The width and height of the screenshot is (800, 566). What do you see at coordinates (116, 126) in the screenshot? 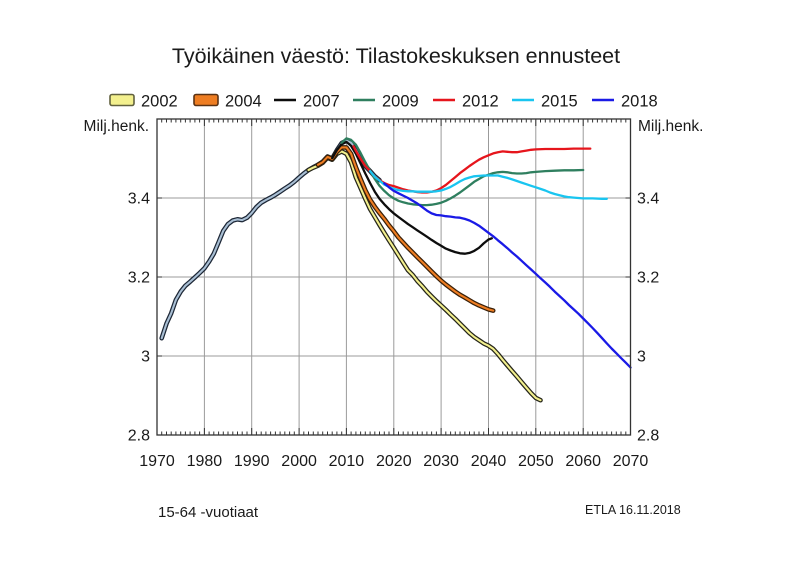
I see `y-axis-label-left: Milj.henk.` at bounding box center [116, 126].